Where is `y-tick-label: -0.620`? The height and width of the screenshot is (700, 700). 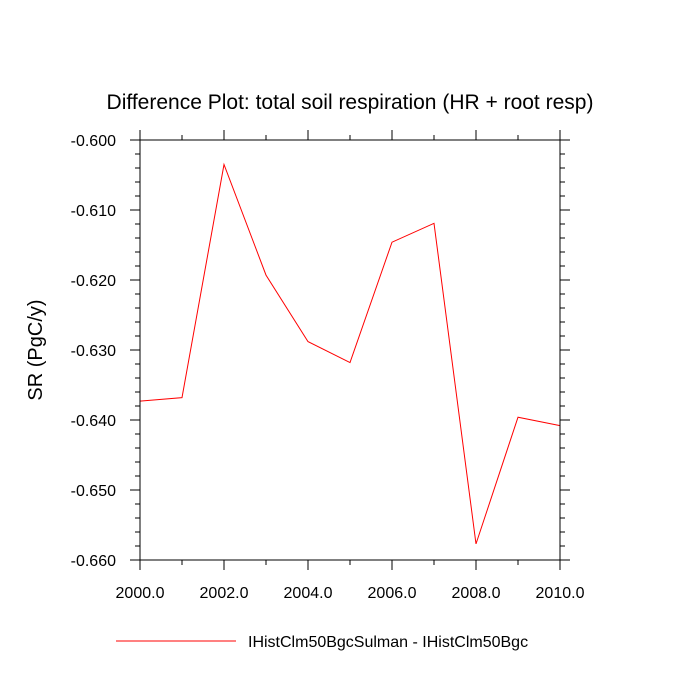
y-tick-label: -0.620 is located at coordinates (93, 281).